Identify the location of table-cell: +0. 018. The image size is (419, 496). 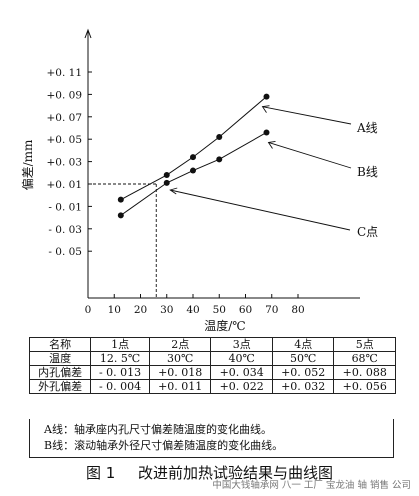
(180, 372).